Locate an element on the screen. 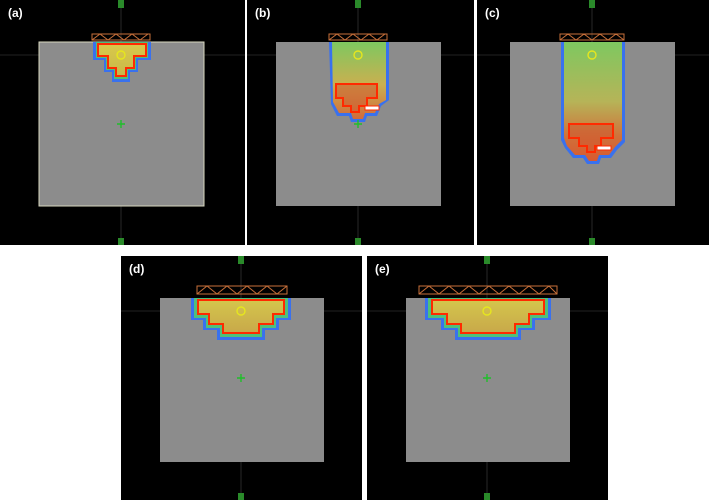  panel-label: (b) is located at coordinates (263, 13).